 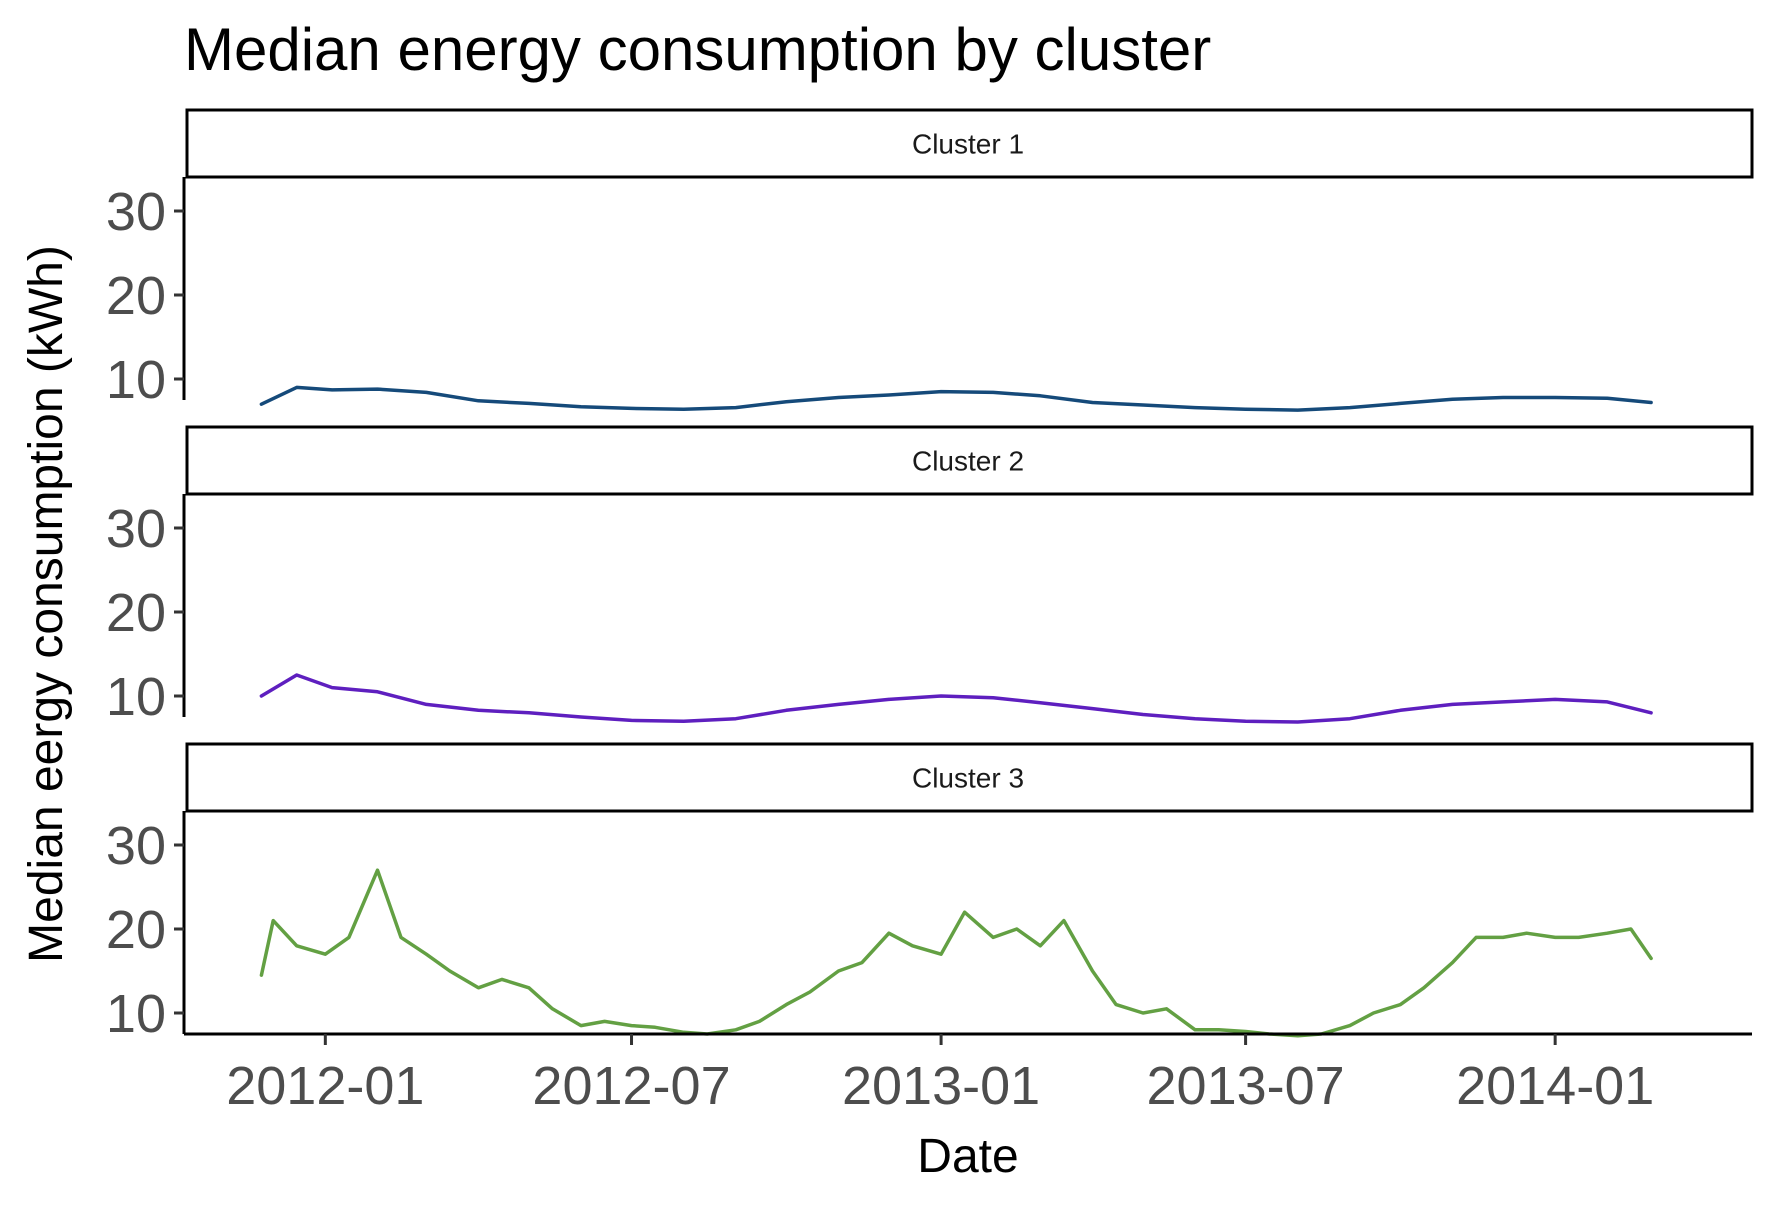 I want to click on x-tick-label: 2013-07, so click(x=1246, y=1086).